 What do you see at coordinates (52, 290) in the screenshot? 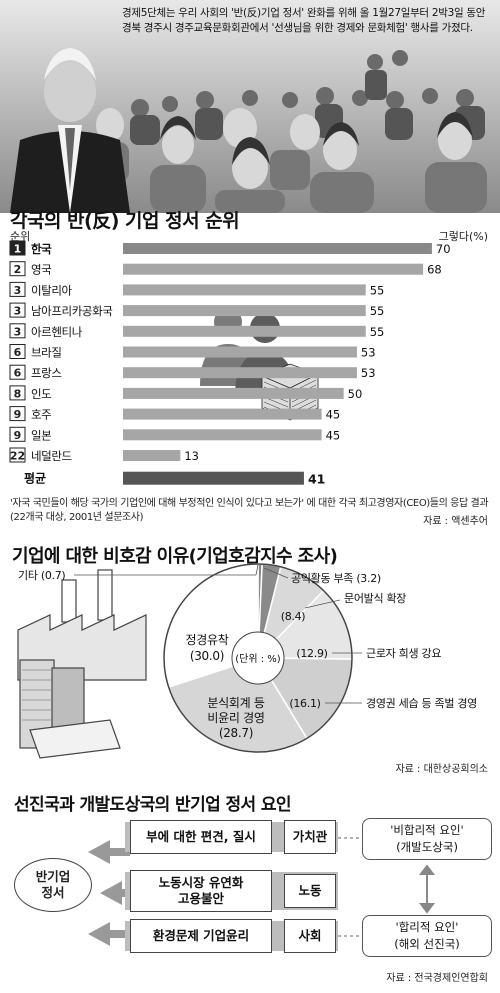
I see `country-label: 이탈리아` at bounding box center [52, 290].